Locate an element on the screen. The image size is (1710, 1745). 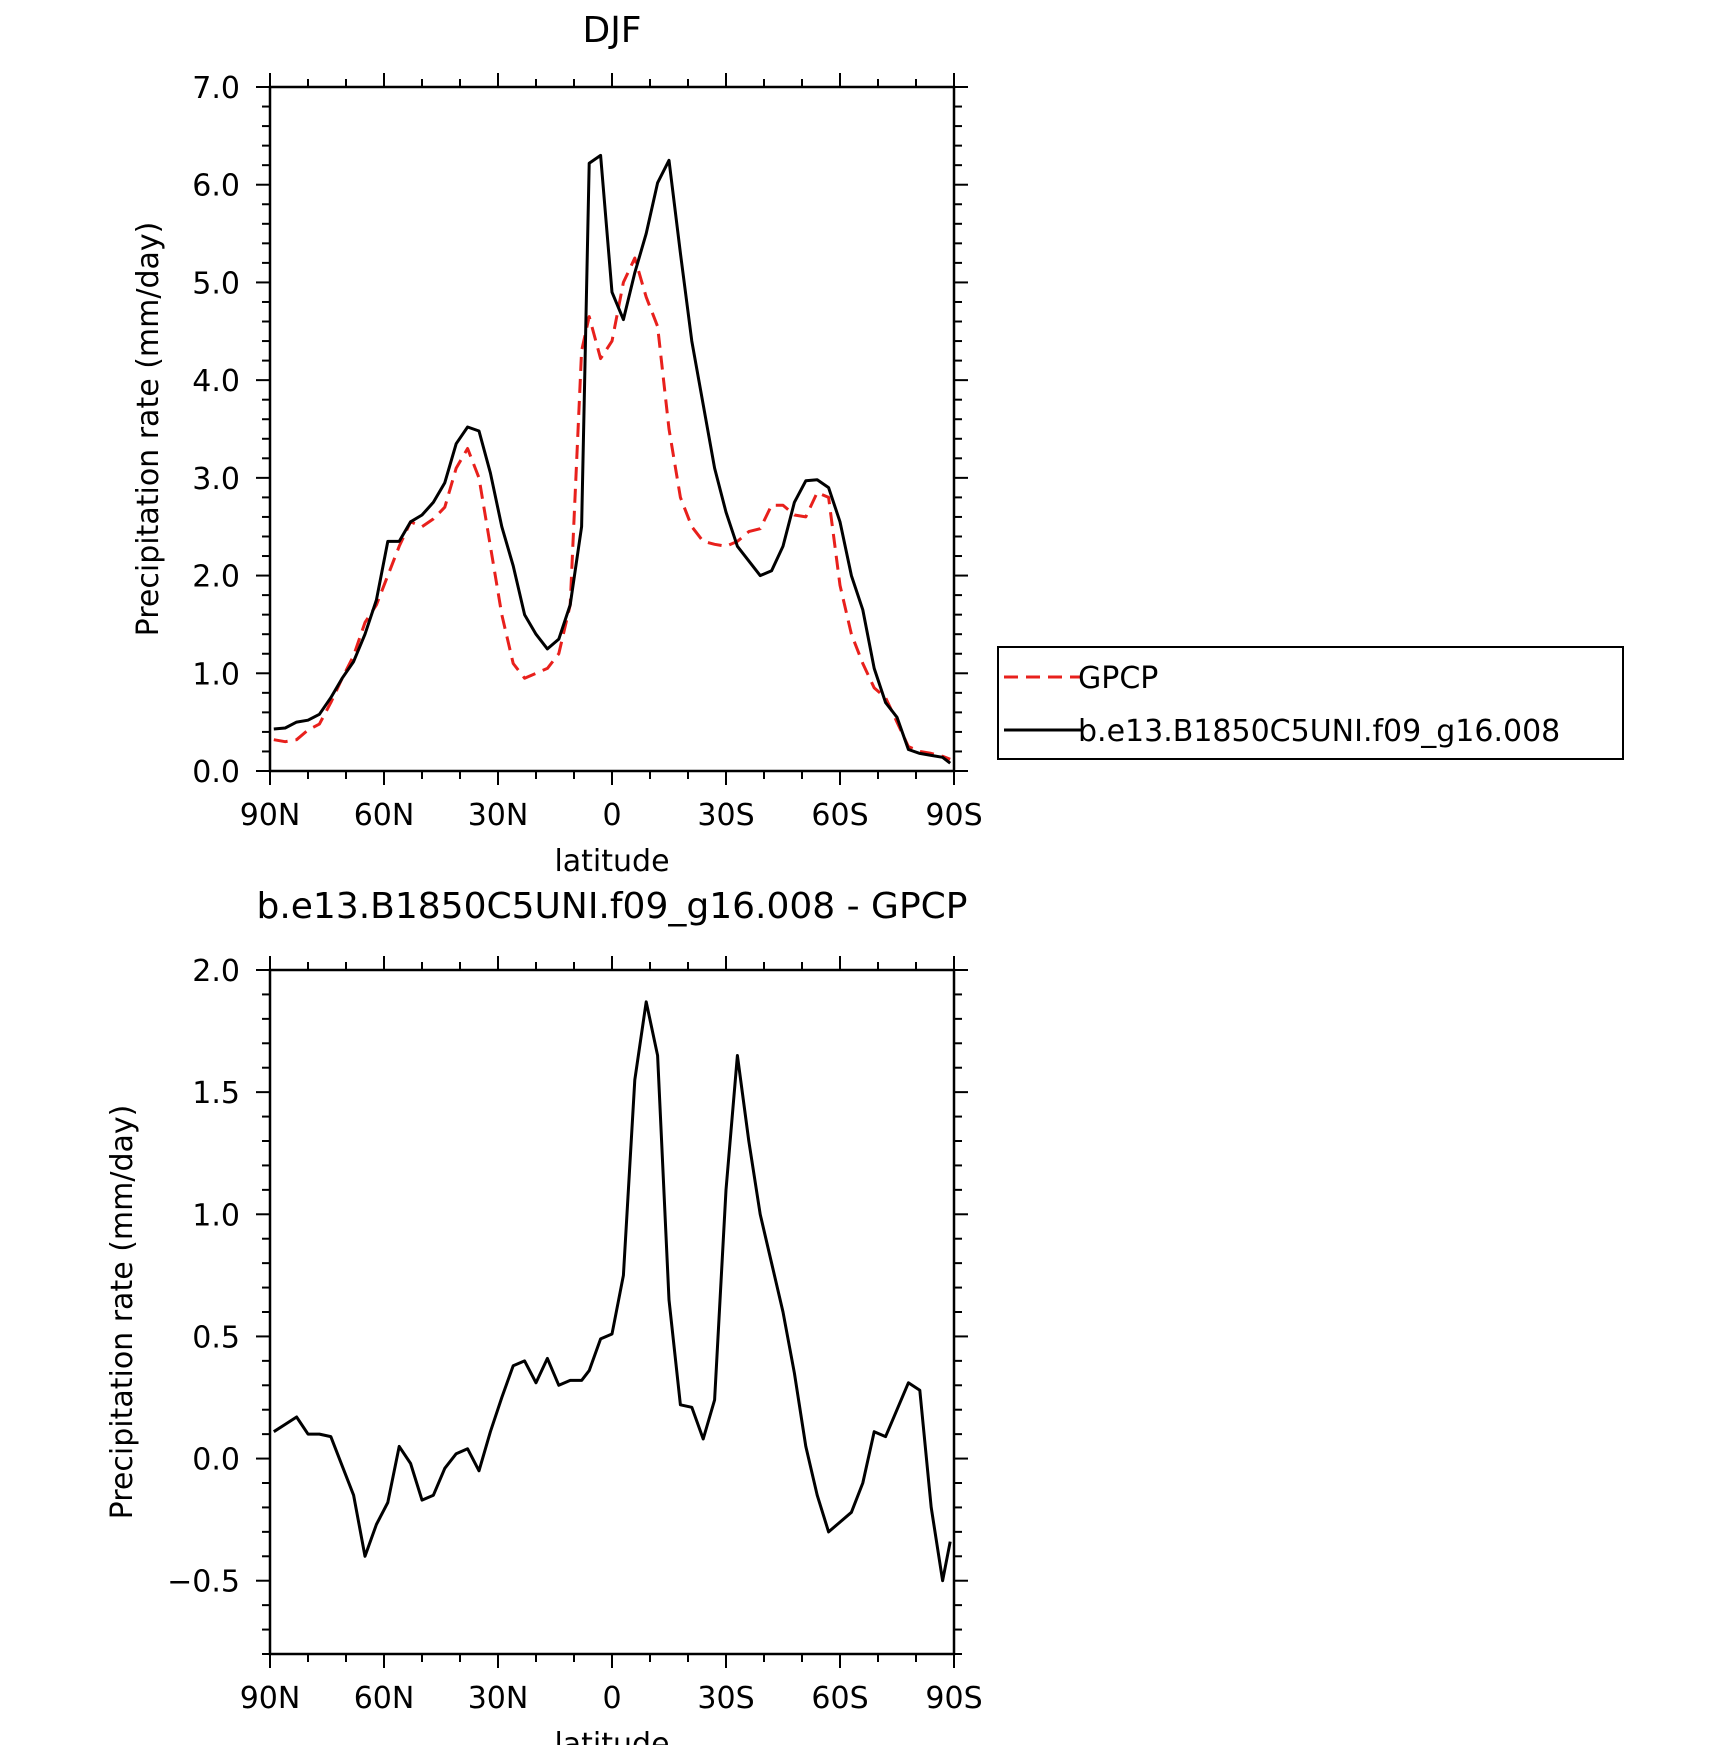
chart-title: DJF is located at coordinates (611, 30).